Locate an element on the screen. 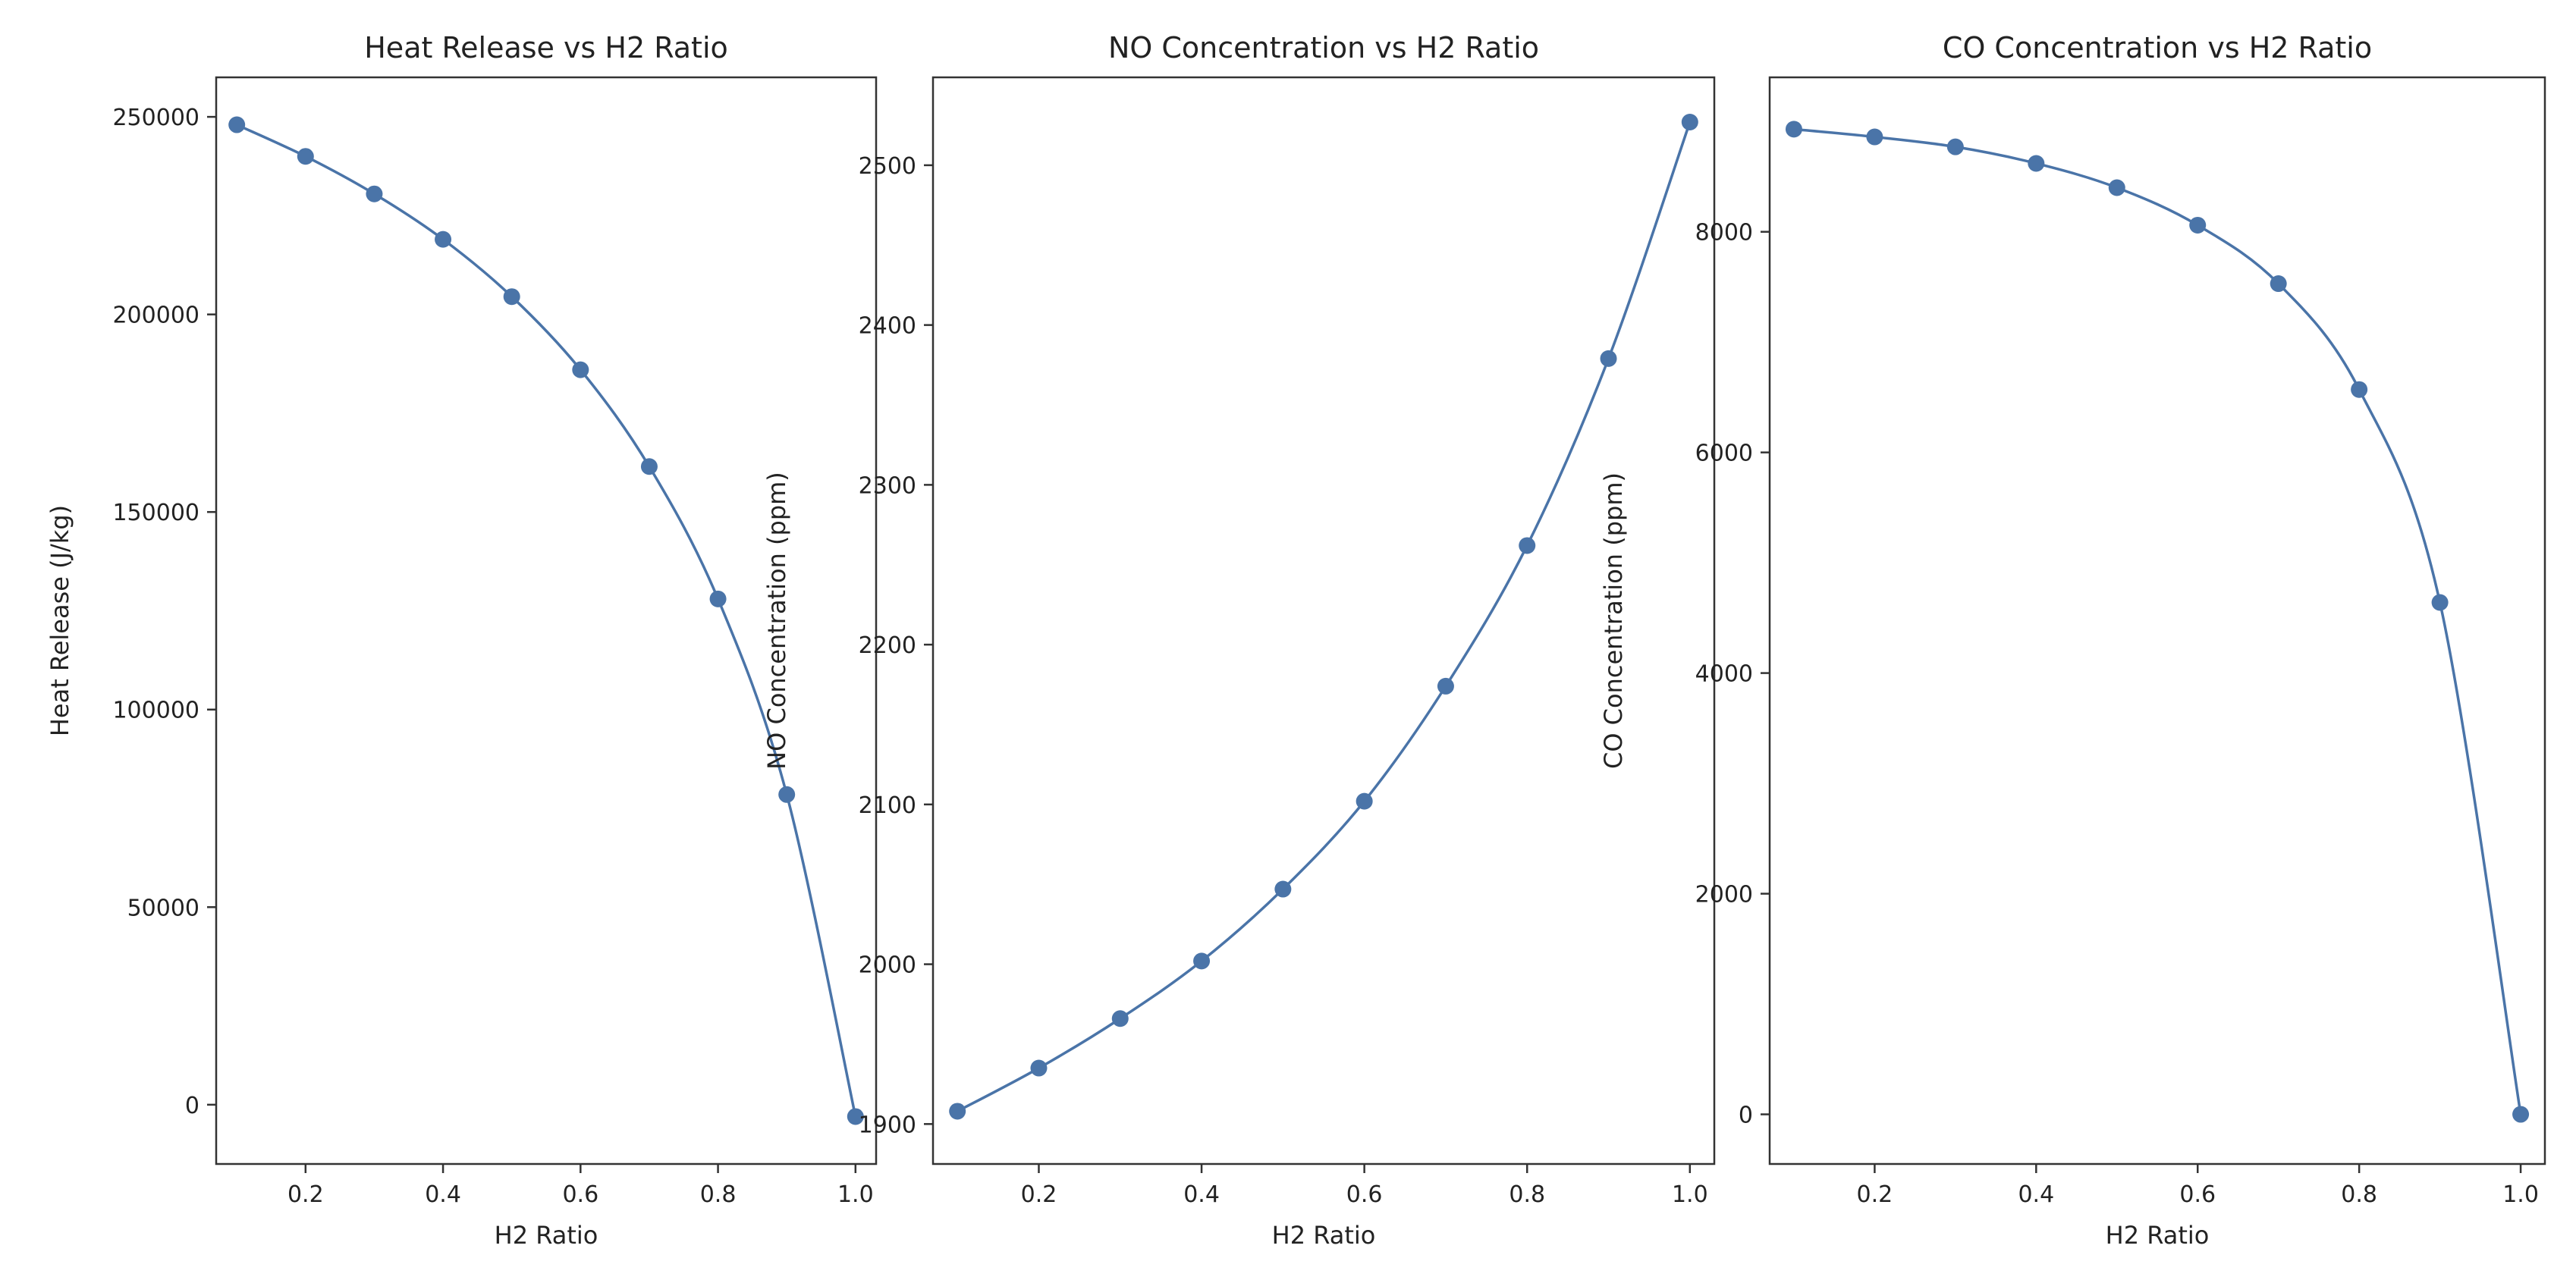 Image resolution: width=2576 pixels, height=1280 pixels. y-tick-label: 1900 is located at coordinates (887, 1125).